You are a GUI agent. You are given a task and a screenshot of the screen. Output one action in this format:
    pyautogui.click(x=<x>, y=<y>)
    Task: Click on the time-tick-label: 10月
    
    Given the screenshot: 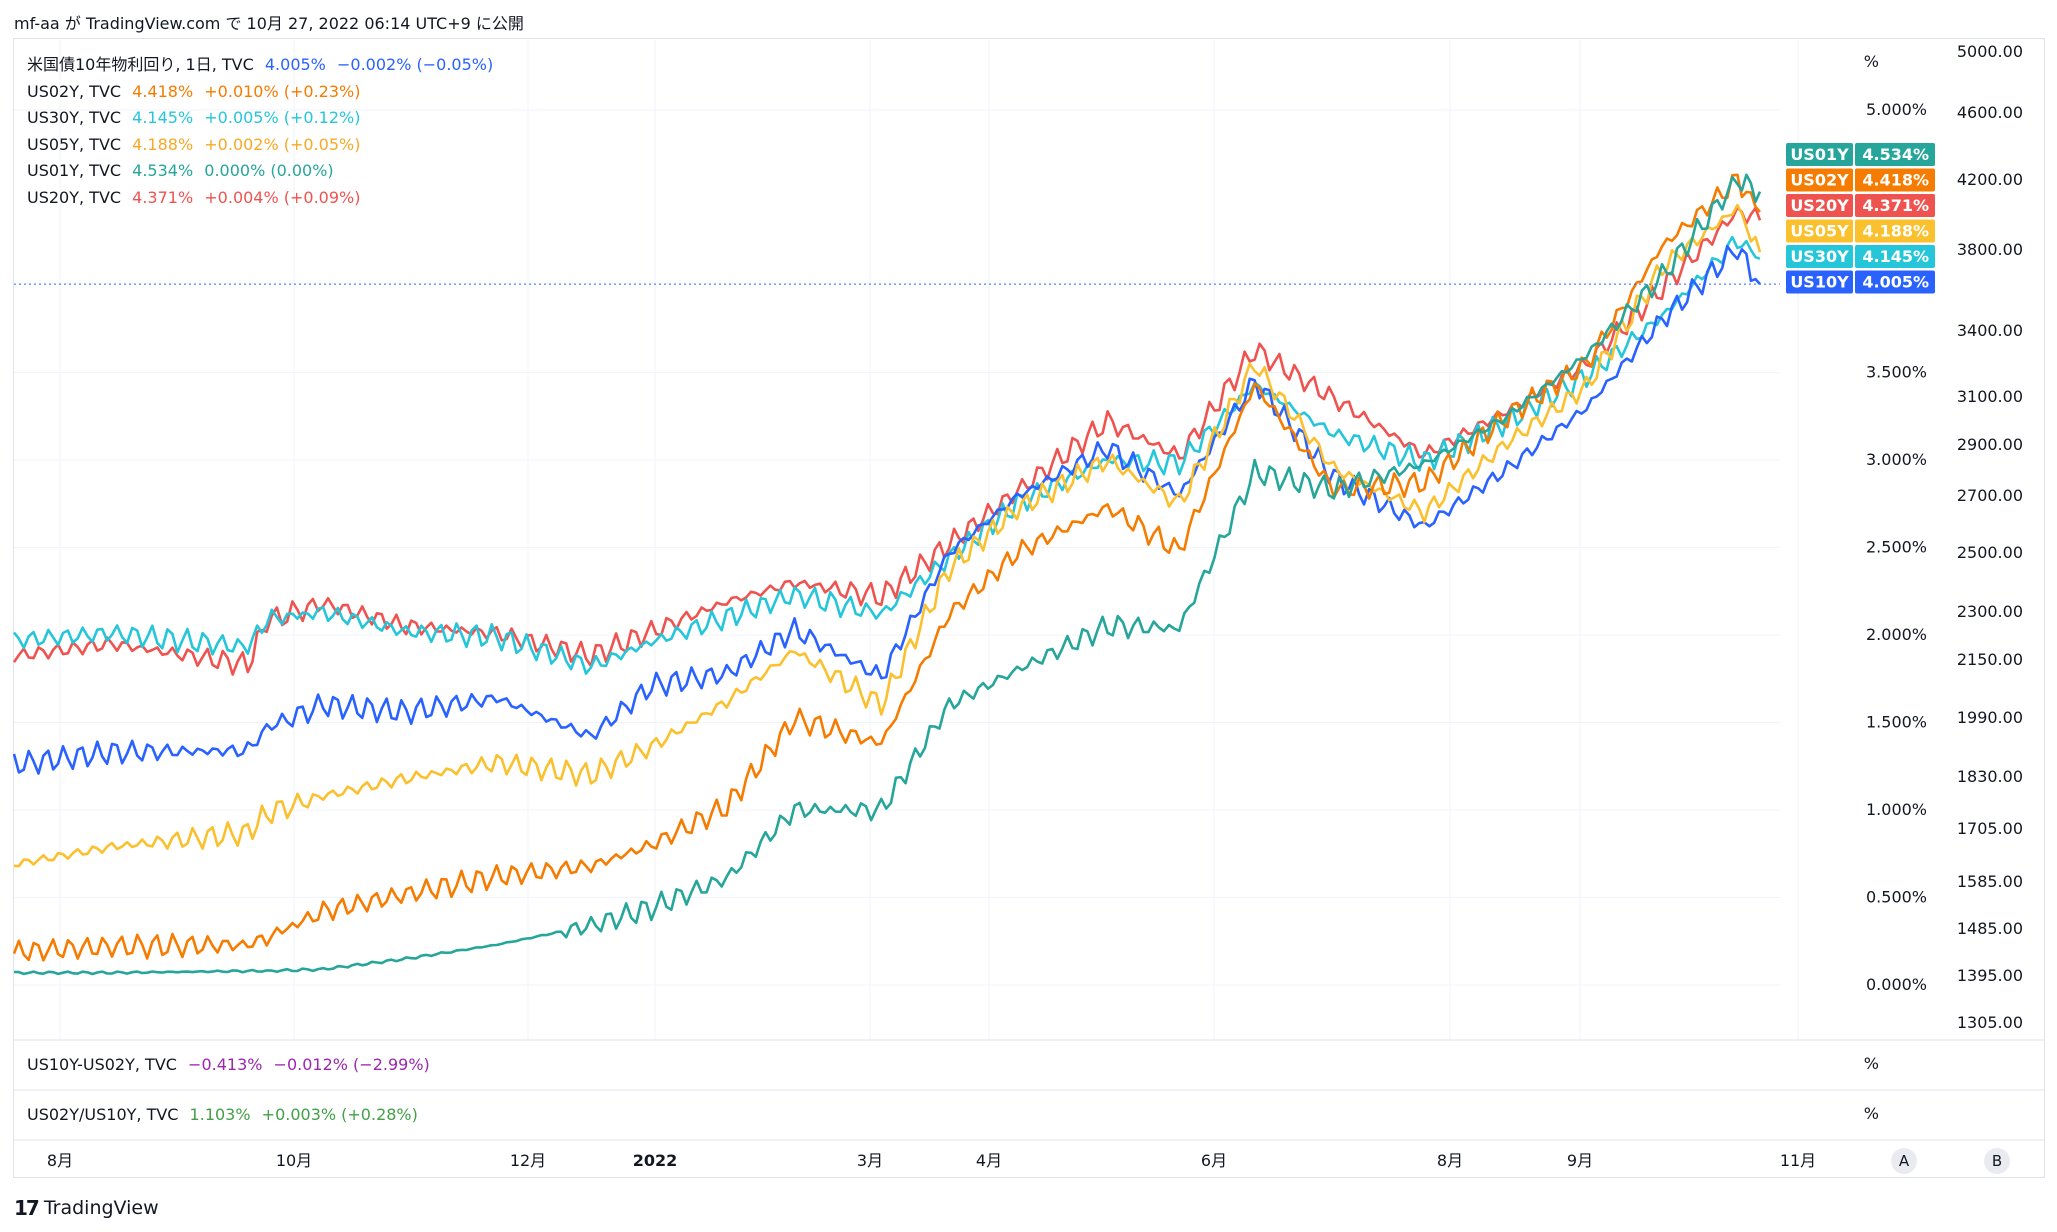 What is the action you would take?
    pyautogui.click(x=294, y=1160)
    